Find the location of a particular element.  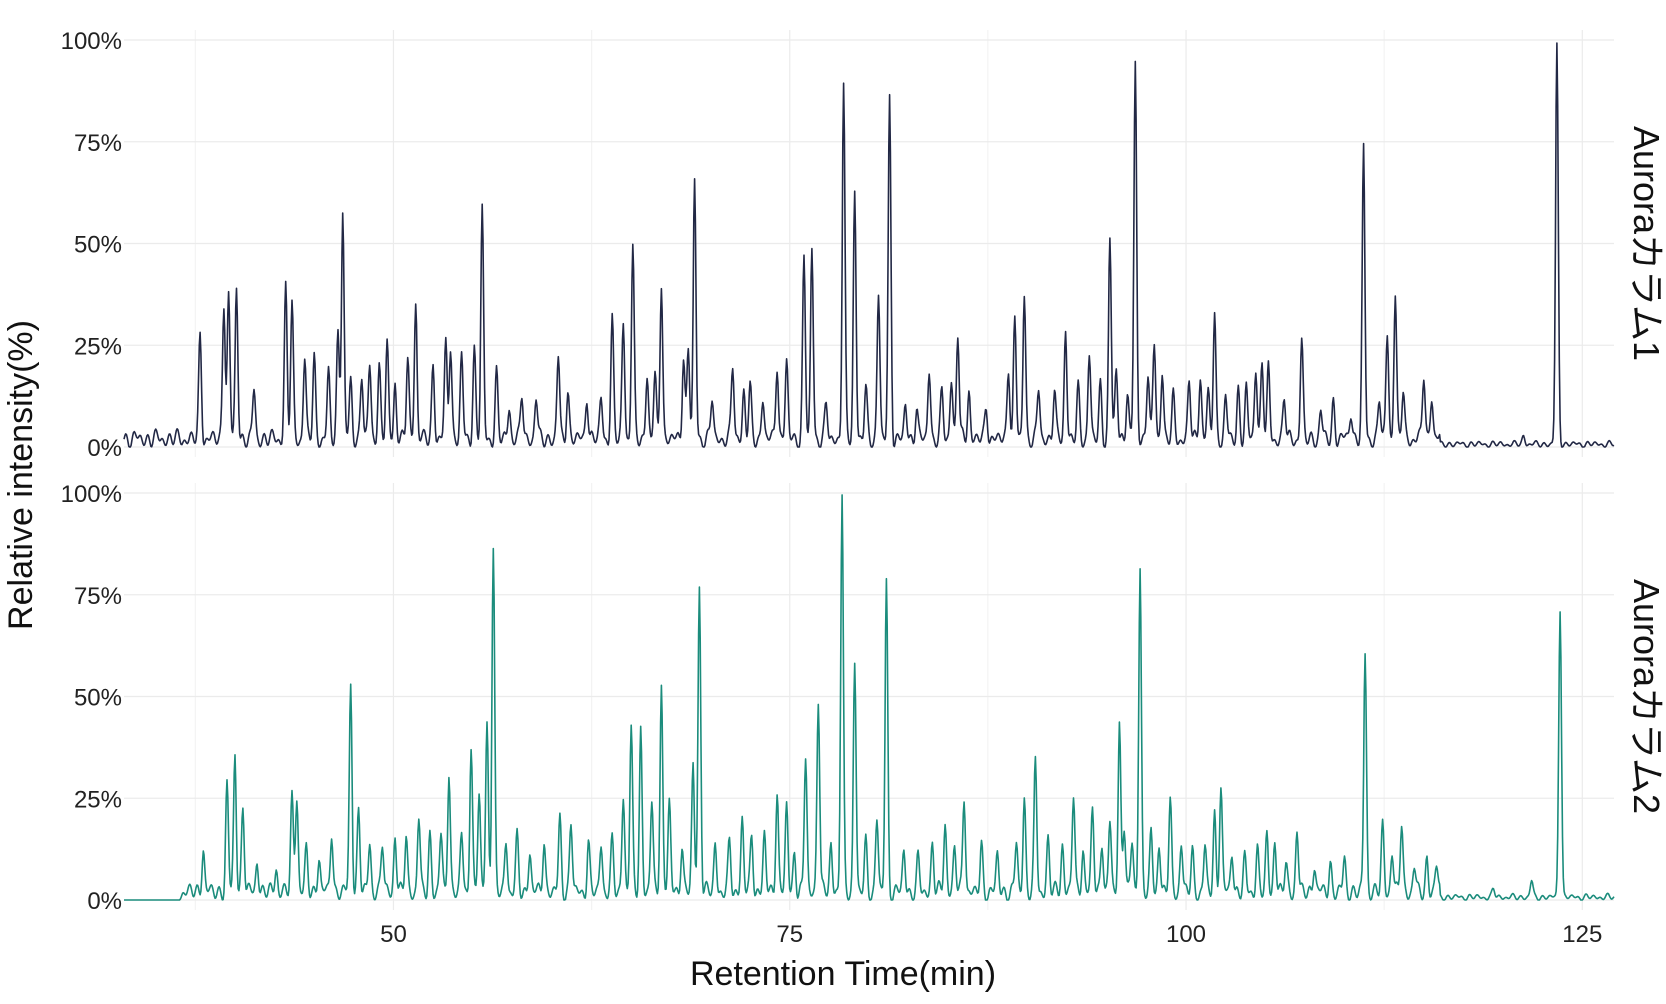

x-tick-label: 100 is located at coordinates (1186, 934).